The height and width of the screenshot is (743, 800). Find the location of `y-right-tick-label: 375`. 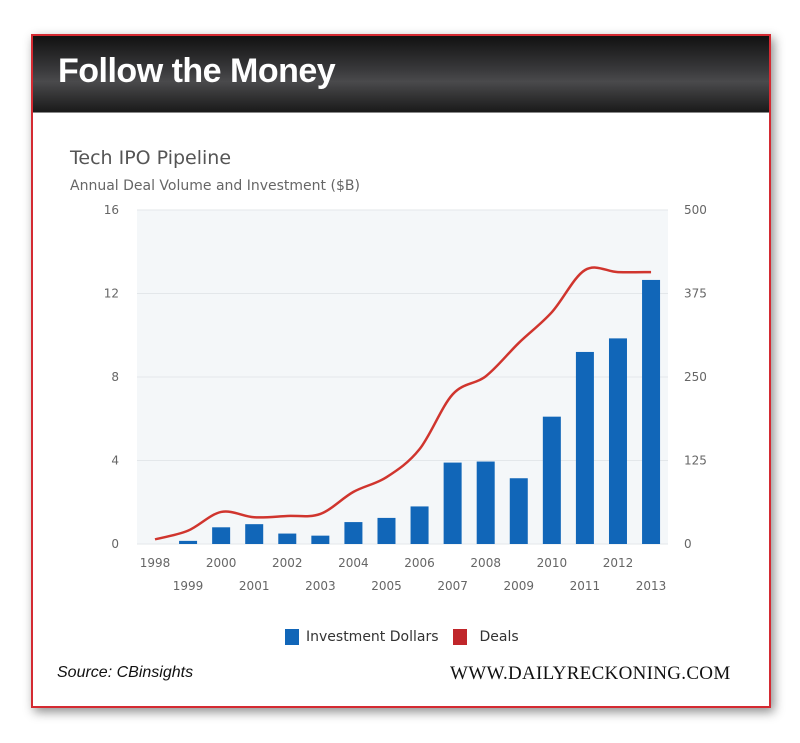

y-right-tick-label: 375 is located at coordinates (695, 294).